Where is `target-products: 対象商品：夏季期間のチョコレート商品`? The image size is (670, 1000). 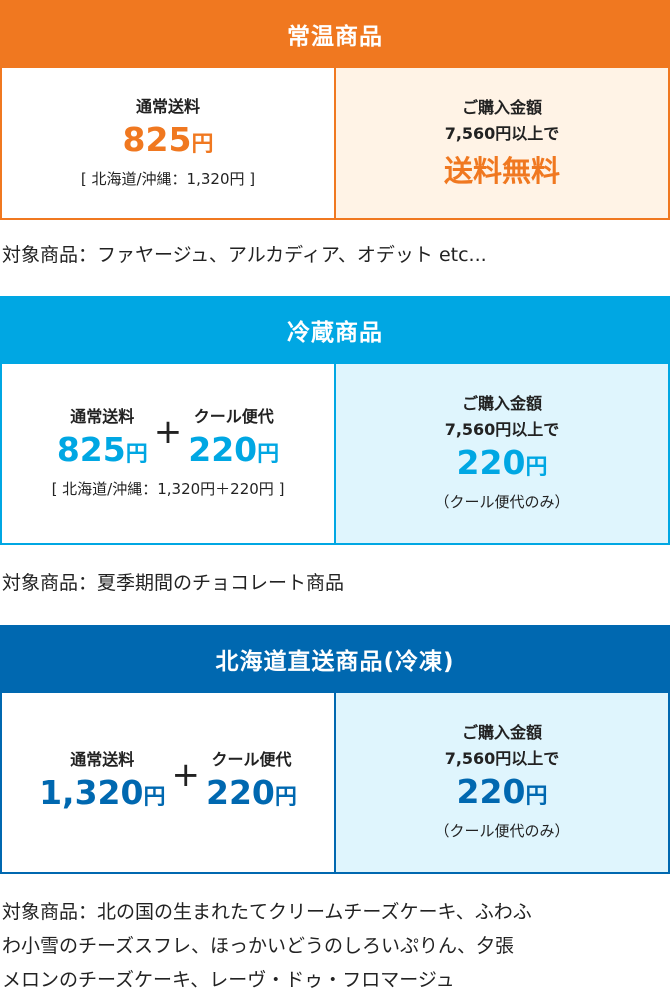
target-products: 対象商品：夏季期間のチョコレート商品 is located at coordinates (173, 583).